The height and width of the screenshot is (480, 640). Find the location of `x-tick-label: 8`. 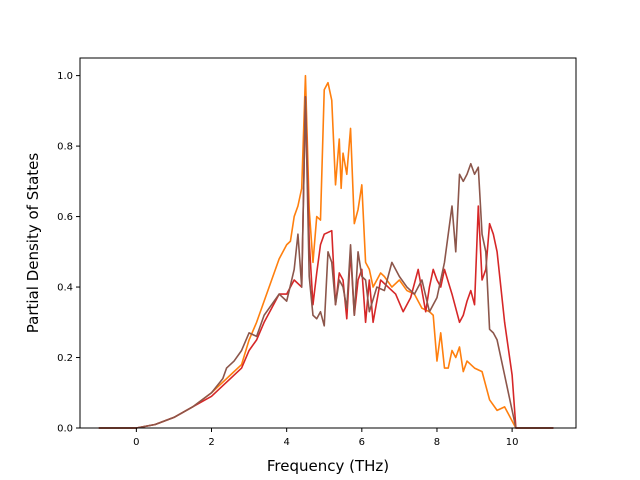

x-tick-label: 8 is located at coordinates (437, 442).